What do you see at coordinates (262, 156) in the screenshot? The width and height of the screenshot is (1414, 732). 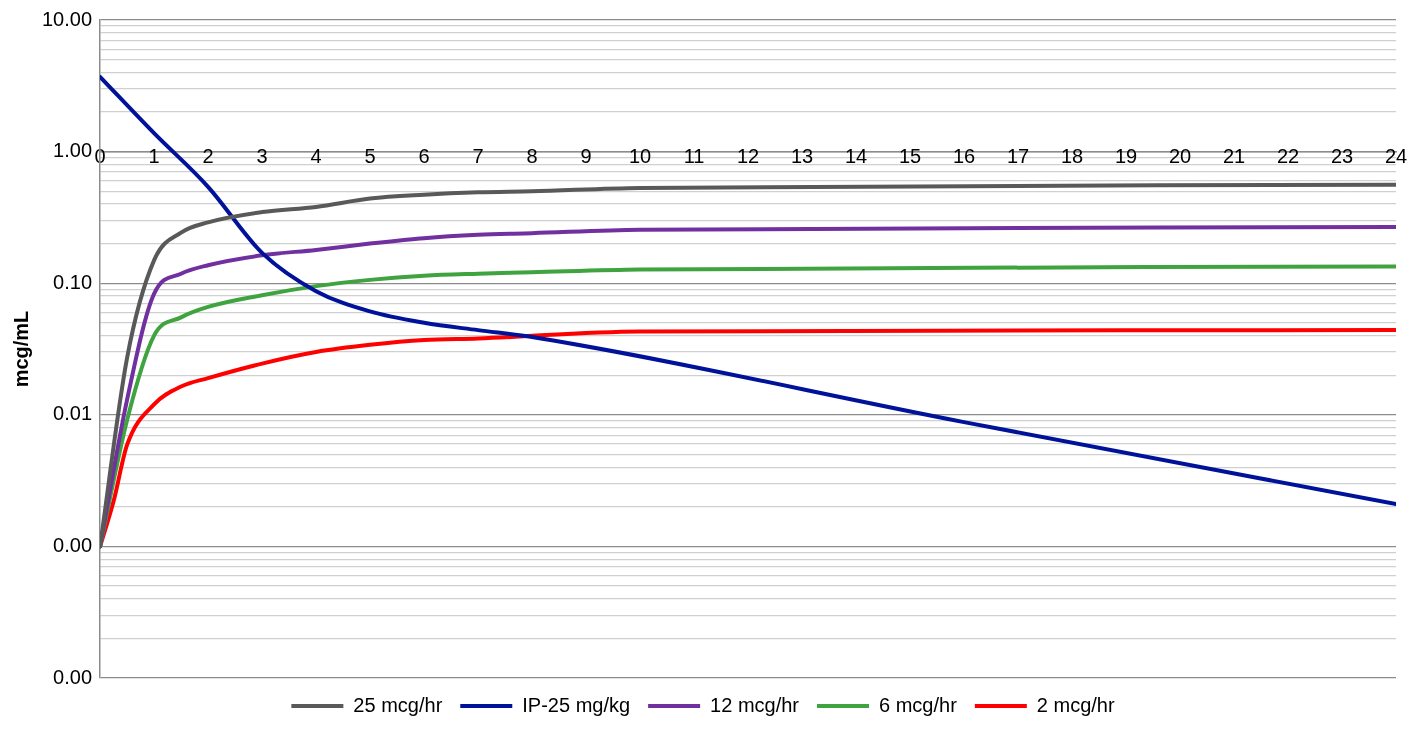 I see `x-tick-label: 3` at bounding box center [262, 156].